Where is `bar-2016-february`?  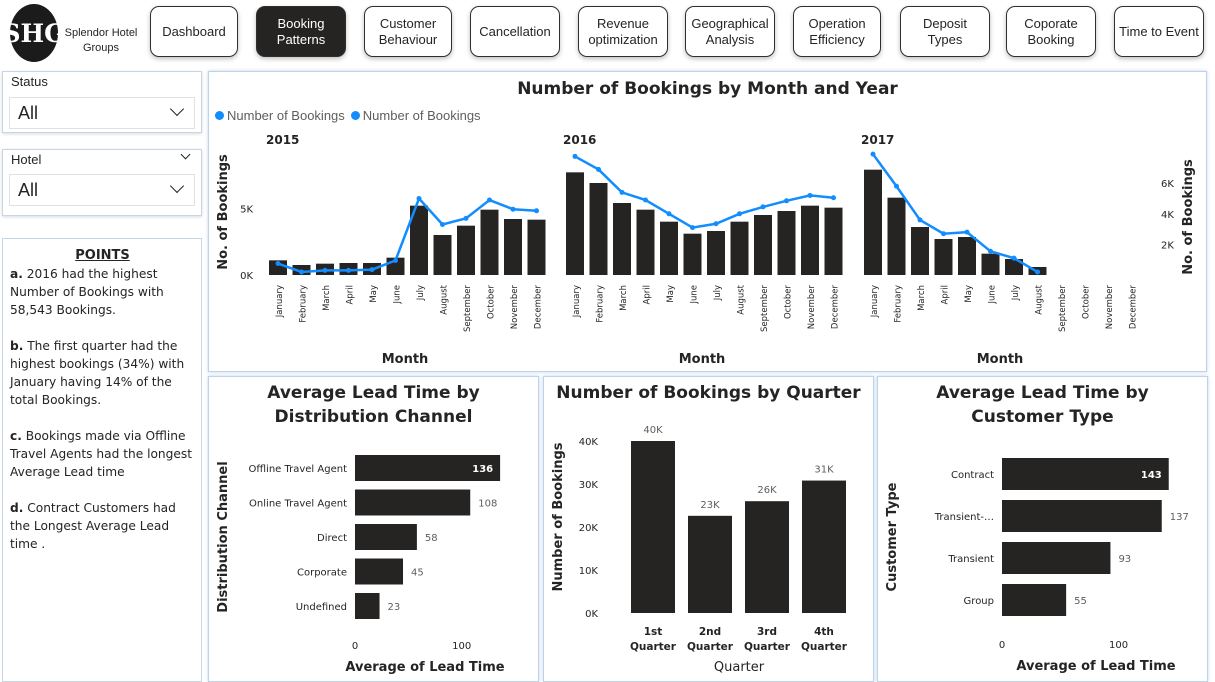 bar-2016-february is located at coordinates (598, 229).